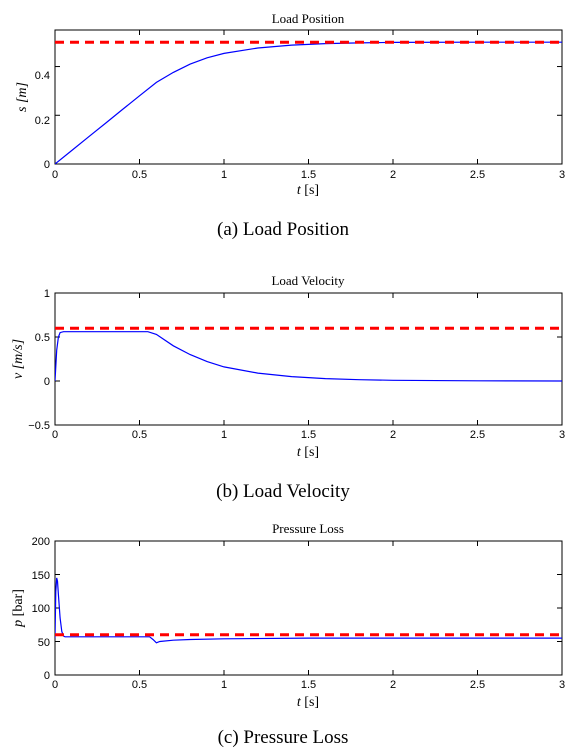  What do you see at coordinates (42, 338) in the screenshot?
I see `y-tick-label: 0.5` at bounding box center [42, 338].